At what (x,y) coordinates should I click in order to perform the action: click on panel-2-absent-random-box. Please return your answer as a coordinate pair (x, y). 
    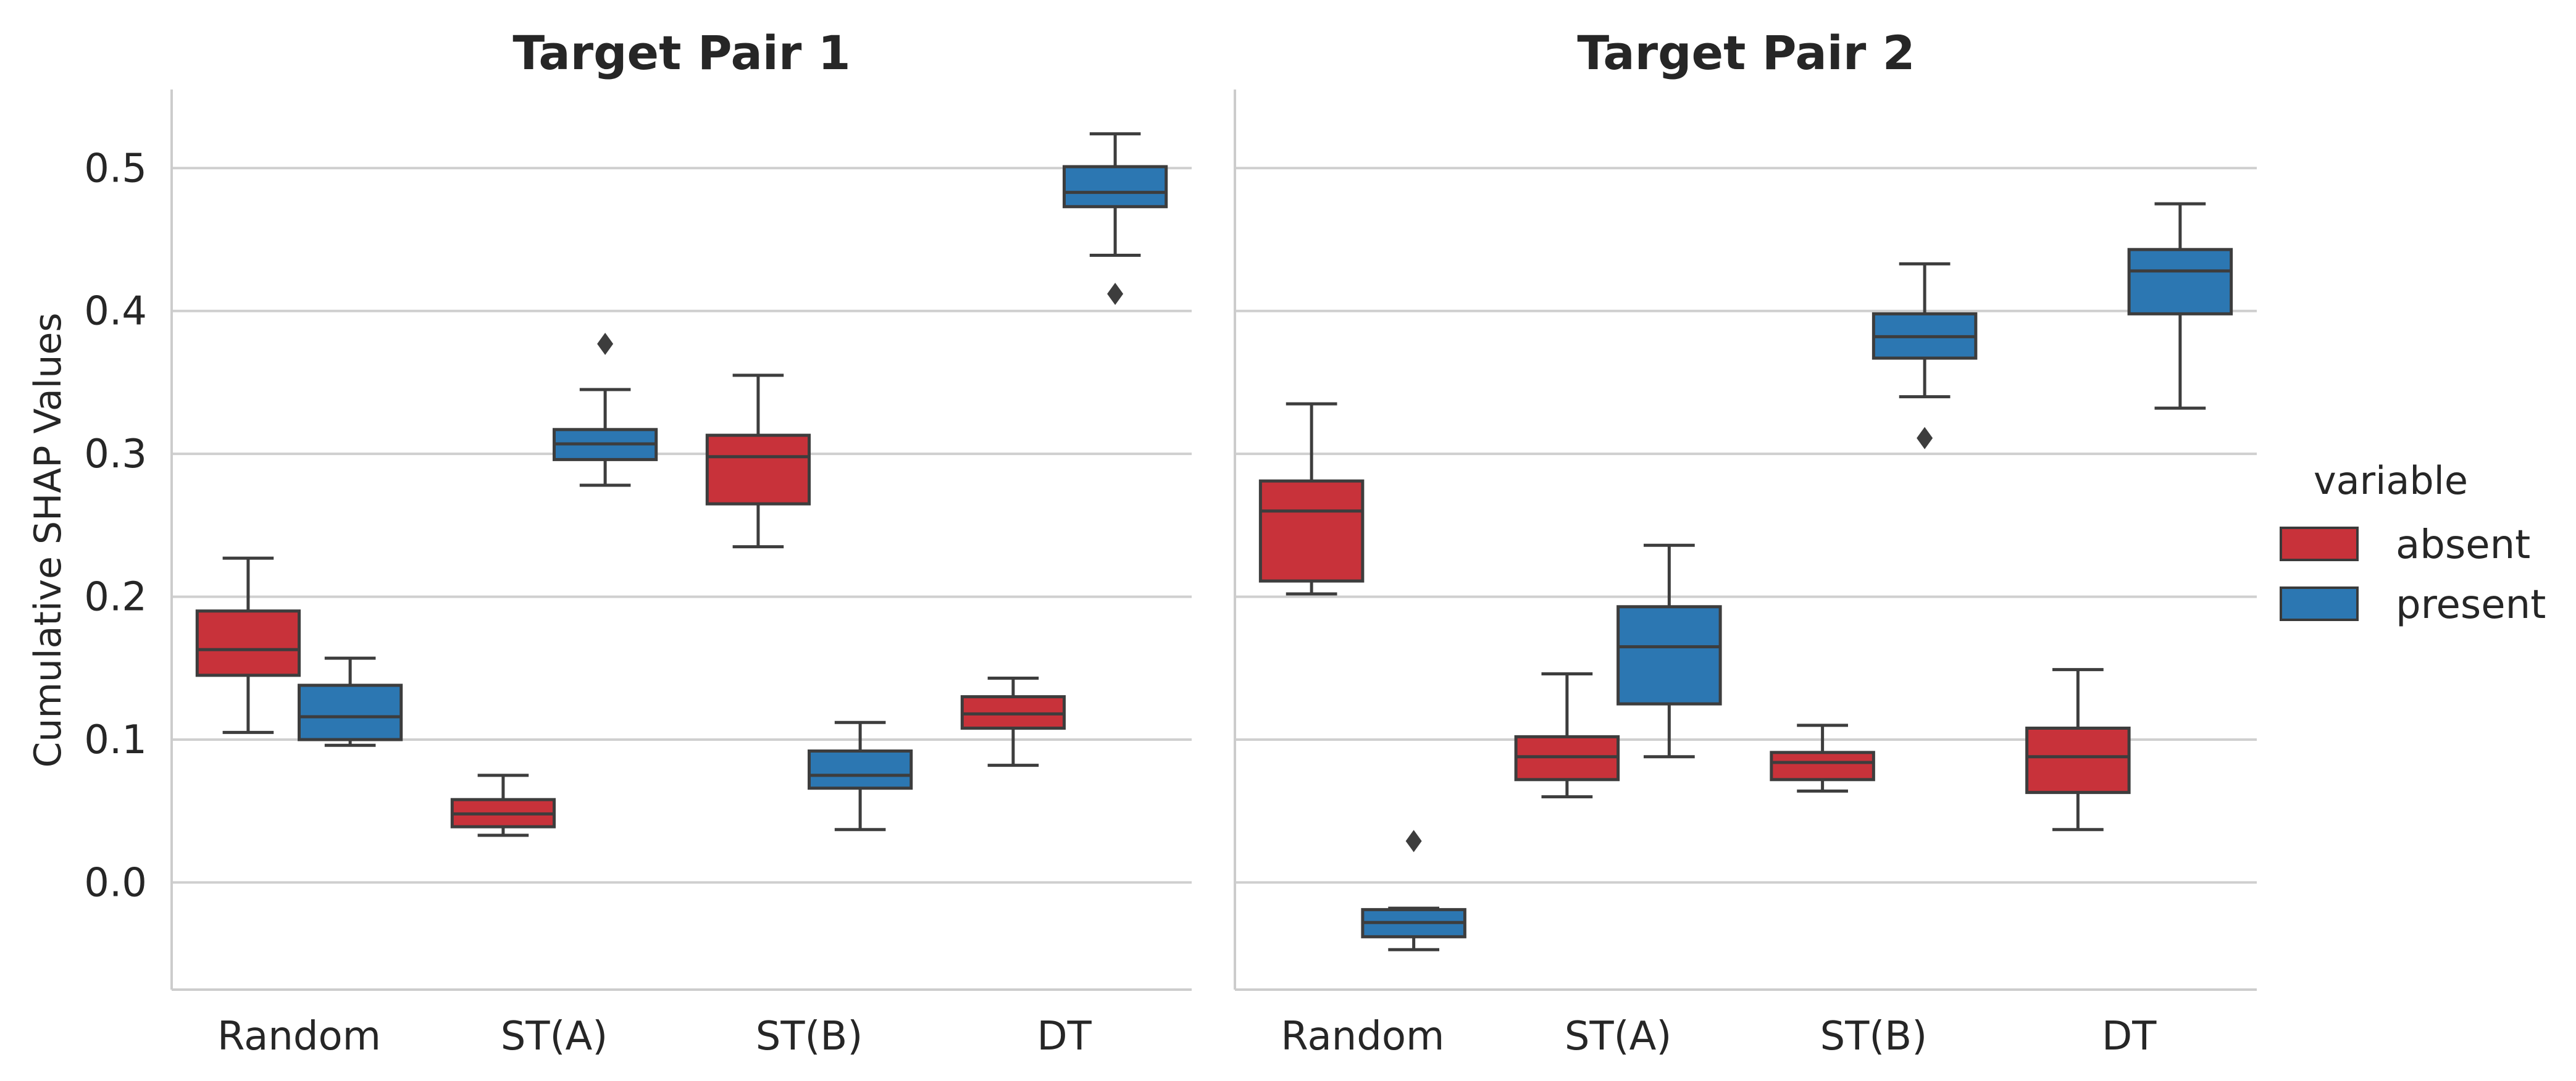
    Looking at the image, I should click on (1312, 531).